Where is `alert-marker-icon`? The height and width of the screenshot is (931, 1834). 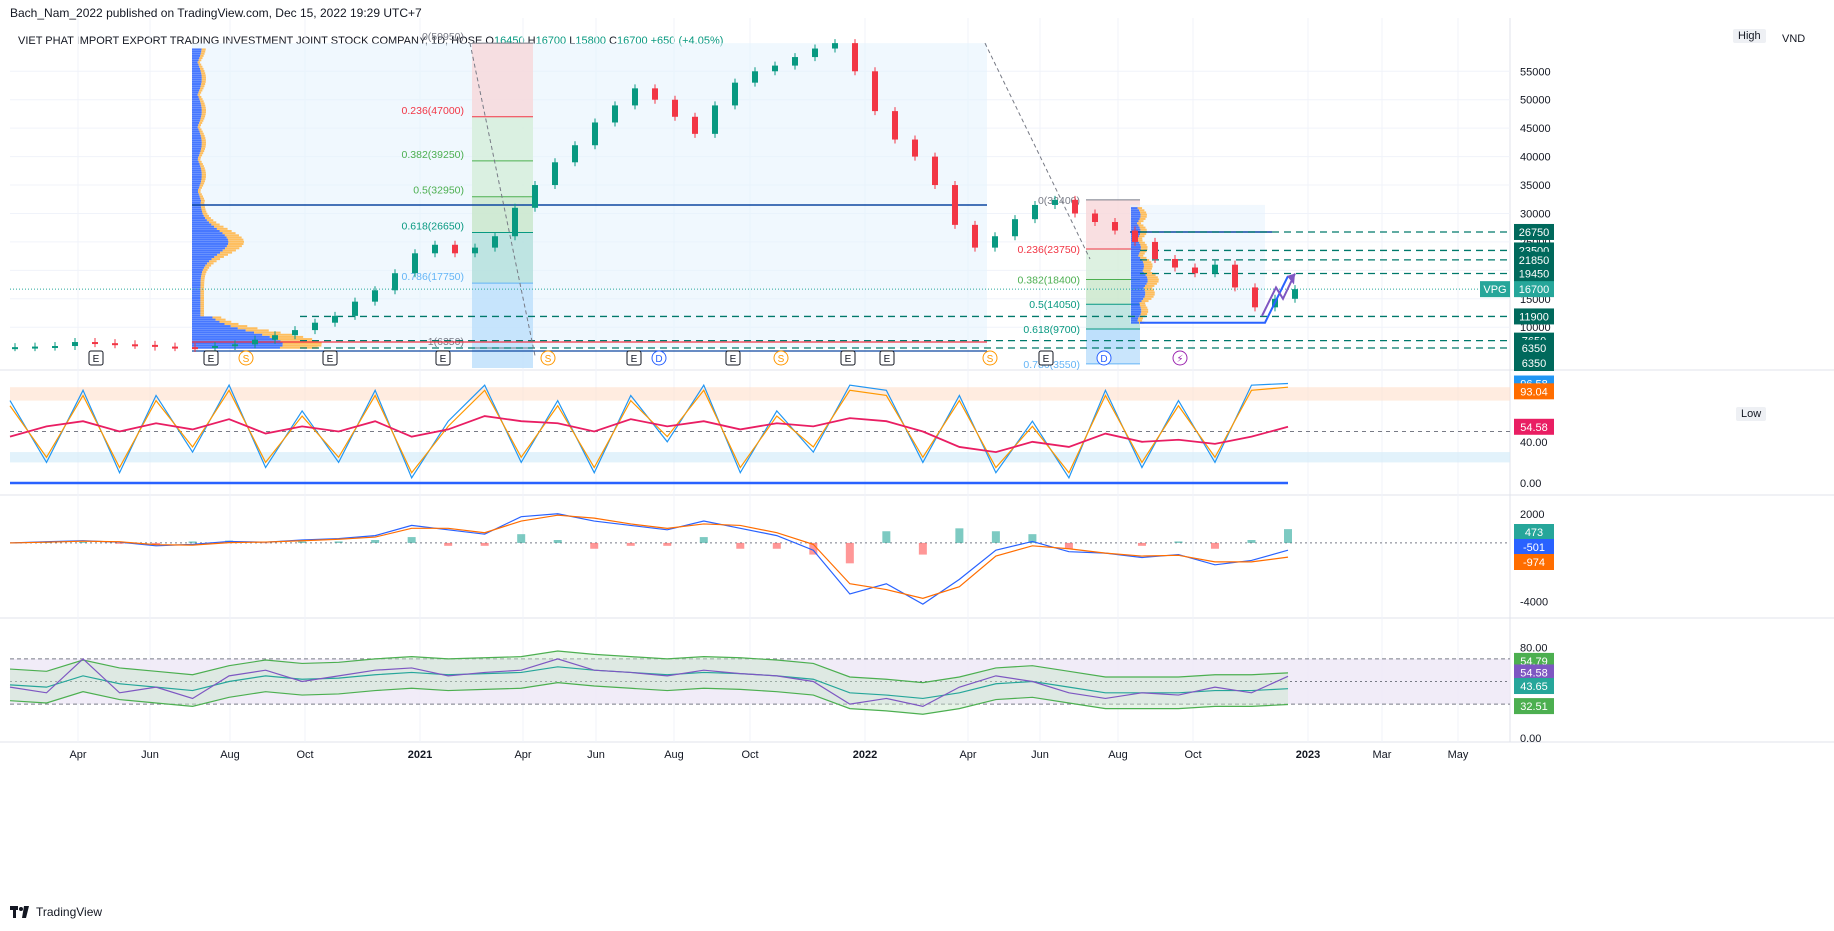 alert-marker-icon is located at coordinates (1180, 358).